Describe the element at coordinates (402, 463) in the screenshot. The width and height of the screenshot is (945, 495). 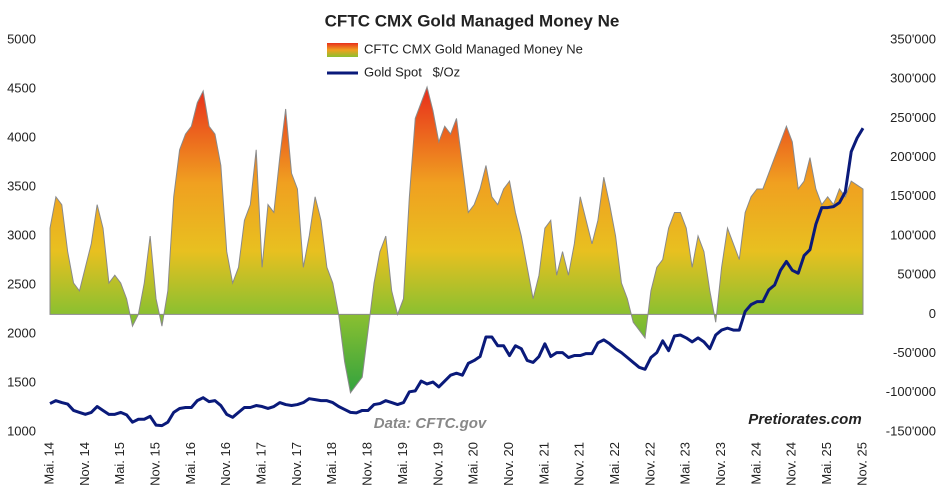
I see `x-tick-label: Mai. 19` at that location.